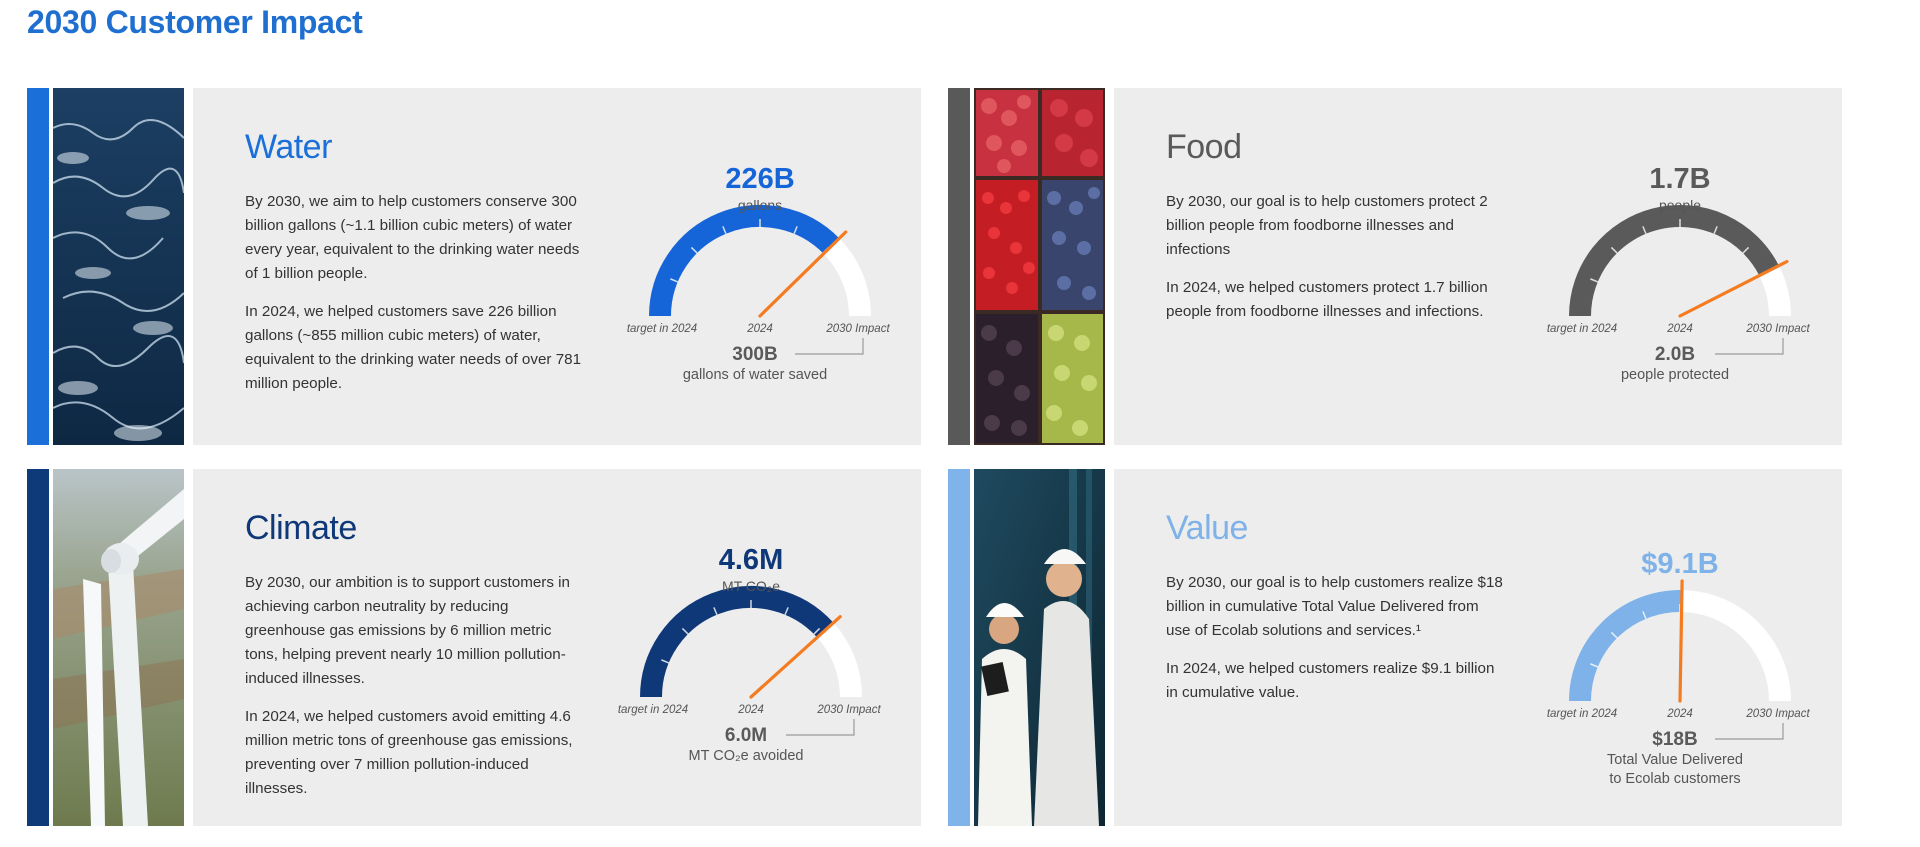 The width and height of the screenshot is (1920, 847). What do you see at coordinates (1749, 731) in the screenshot?
I see `value-target-connector` at bounding box center [1749, 731].